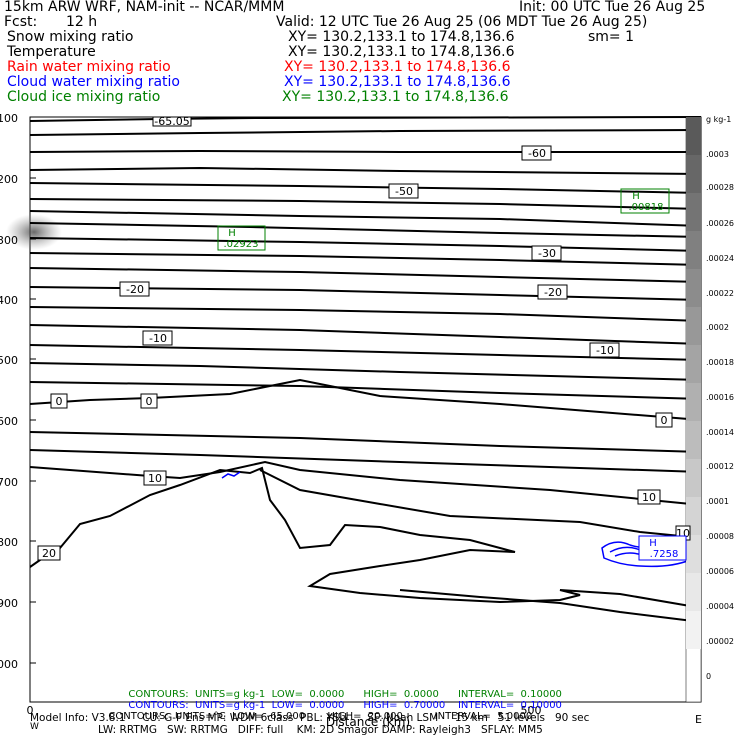 The width and height of the screenshot is (740, 740). Describe the element at coordinates (612, 7) in the screenshot. I see `init-time: Init: 00 UTC Tue 26 Aug 25` at that location.